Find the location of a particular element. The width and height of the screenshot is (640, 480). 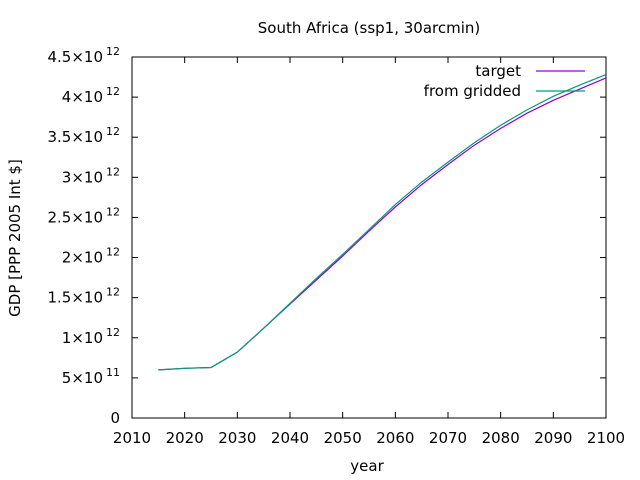

x-axis-label: year is located at coordinates (367, 466).